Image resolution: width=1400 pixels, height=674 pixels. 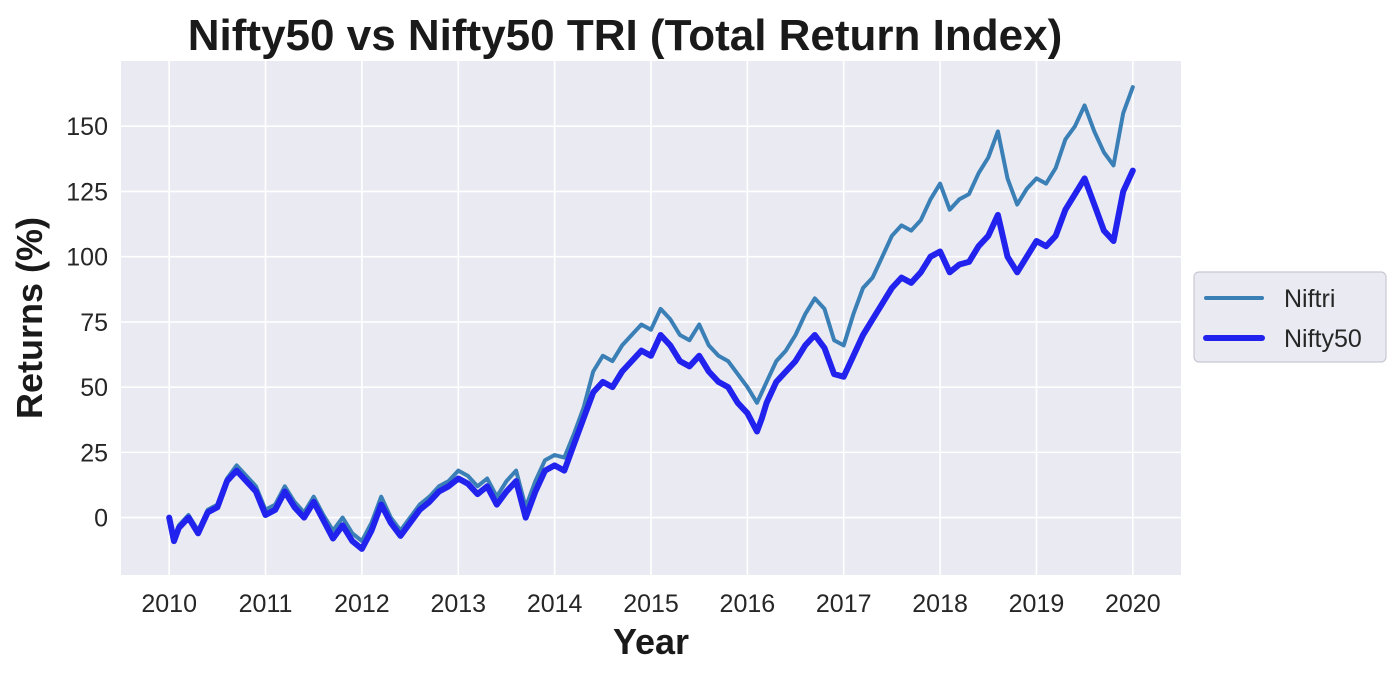 I want to click on x-tick-label: 2012, so click(x=362, y=604).